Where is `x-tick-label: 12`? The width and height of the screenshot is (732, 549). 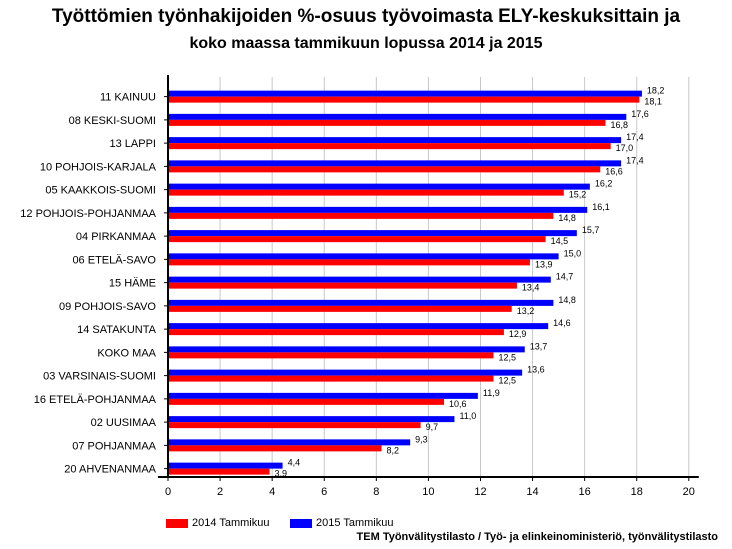 x-tick-label: 12 is located at coordinates (480, 492).